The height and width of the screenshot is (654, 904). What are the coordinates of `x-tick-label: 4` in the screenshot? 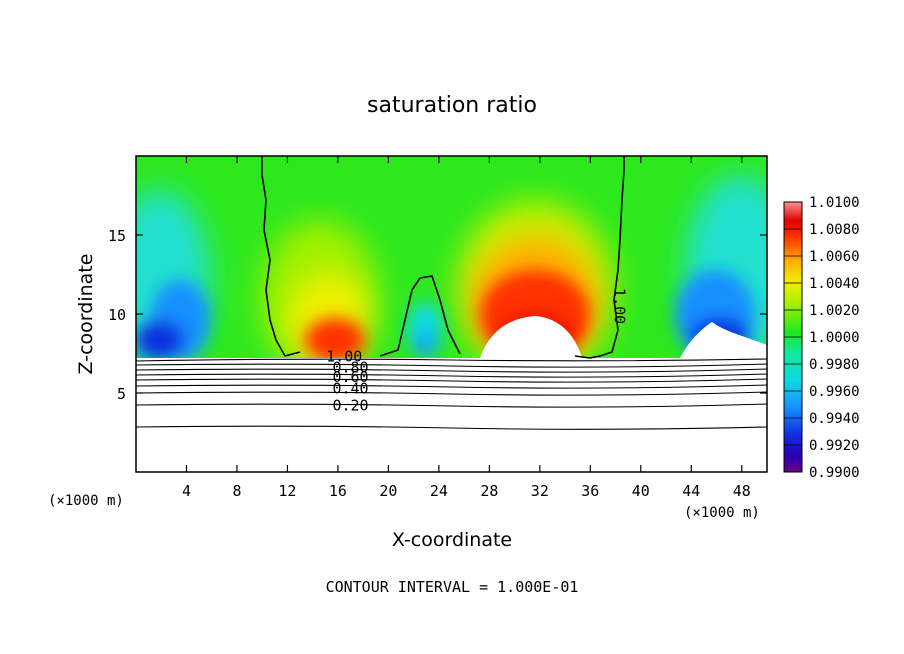 It's located at (186, 491).